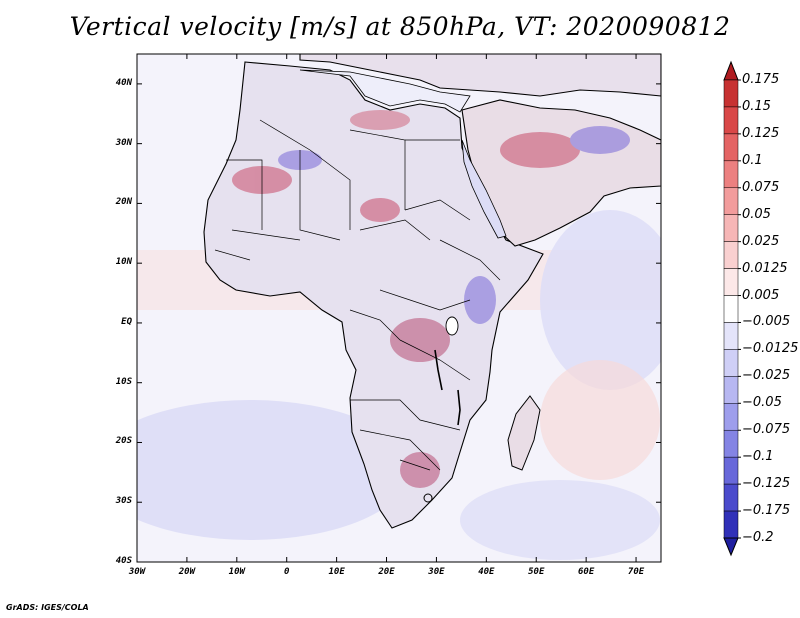  What do you see at coordinates (761, 187) in the screenshot?
I see `colorbar-level-label: 0.075` at bounding box center [761, 187].